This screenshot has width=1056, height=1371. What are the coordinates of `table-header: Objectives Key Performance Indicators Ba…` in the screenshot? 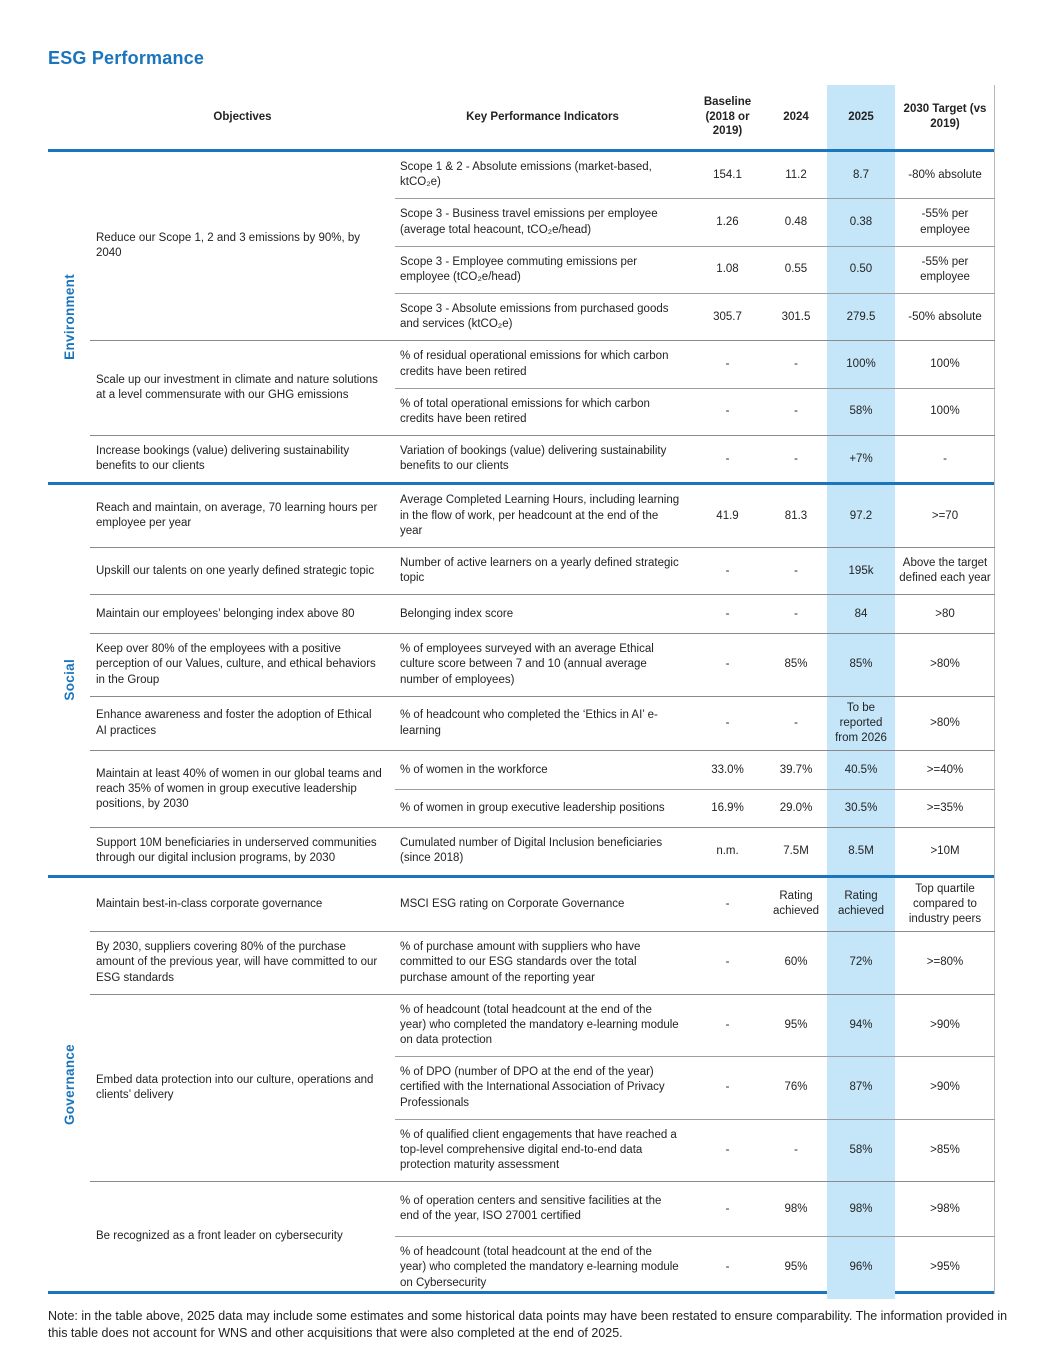 It's located at (521, 118).